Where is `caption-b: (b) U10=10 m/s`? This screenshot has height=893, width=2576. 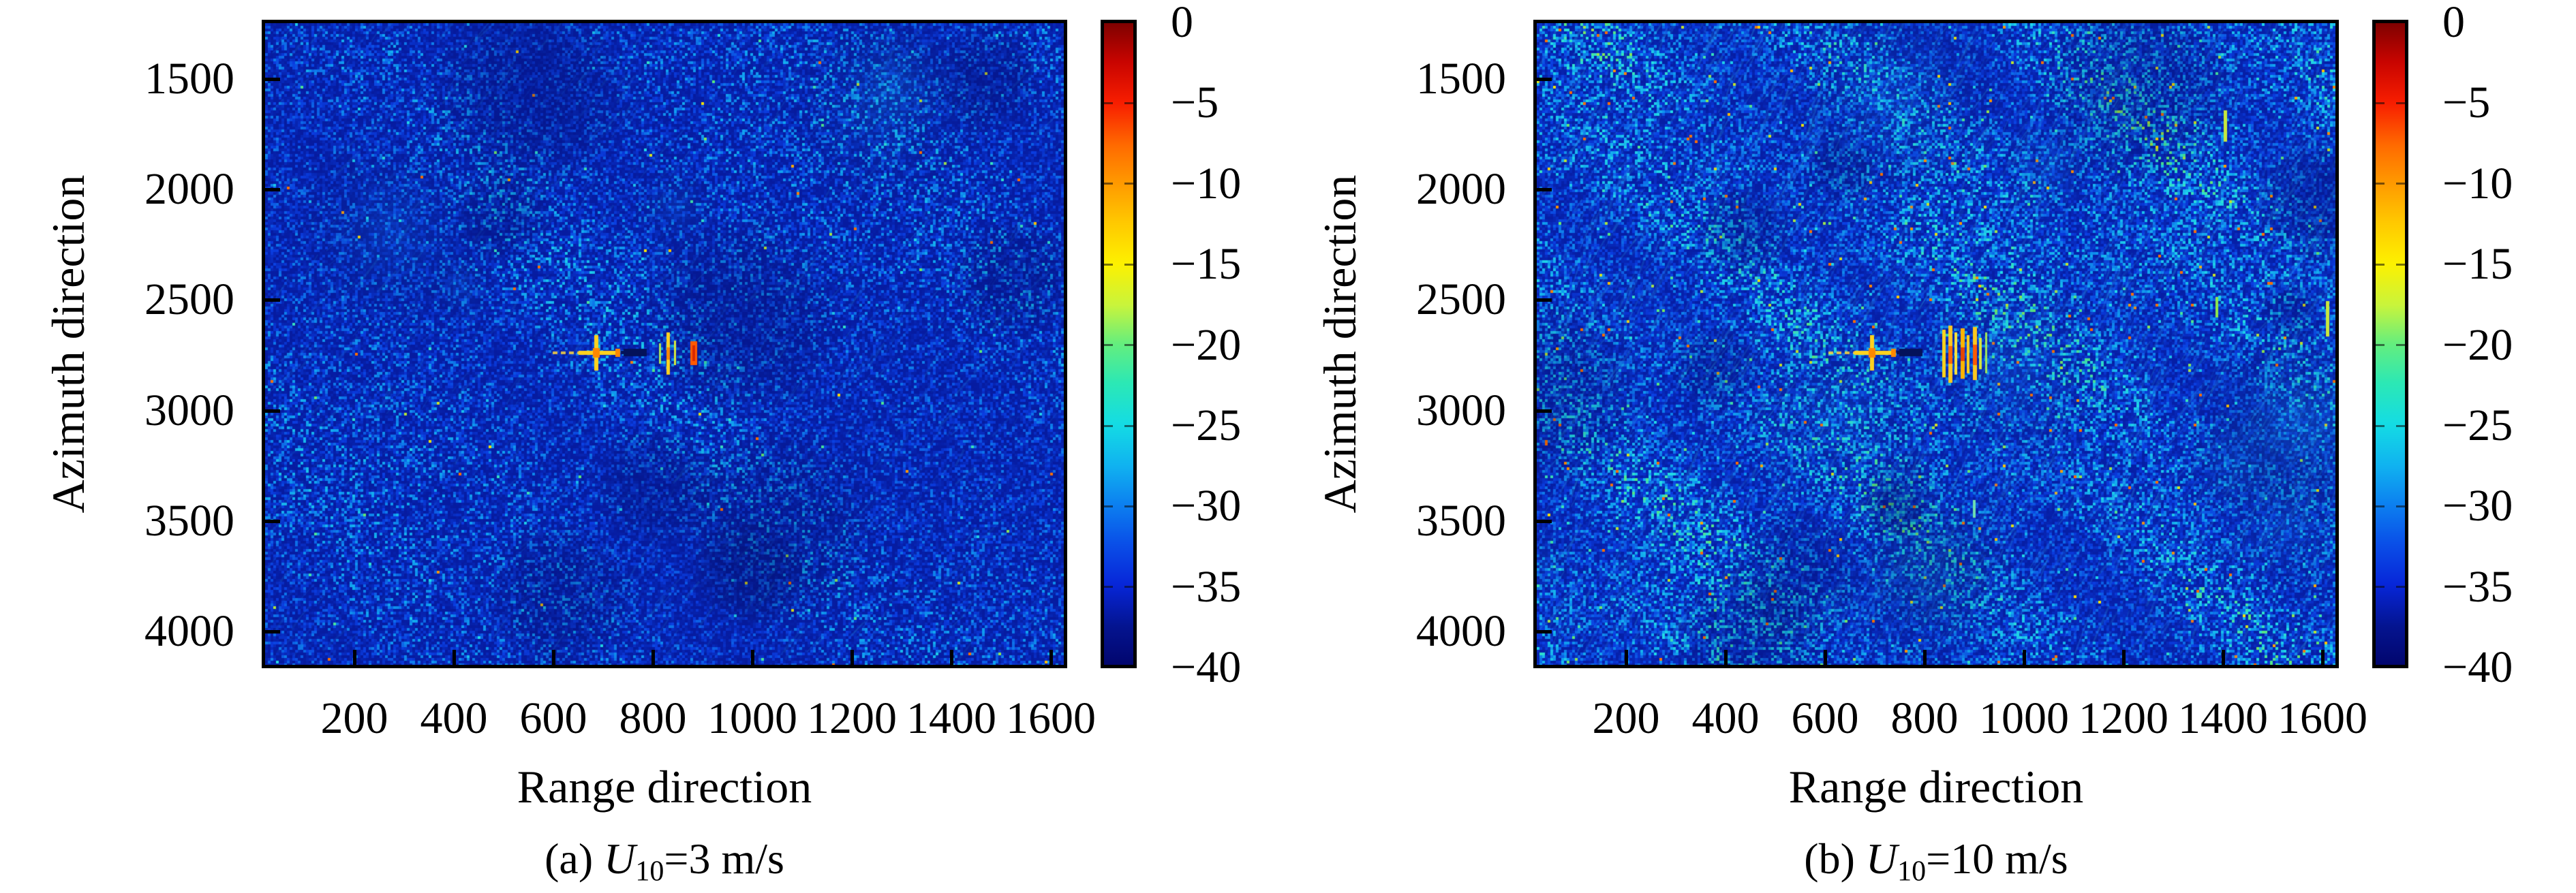
caption-b: (b) U10=10 m/s is located at coordinates (1936, 860).